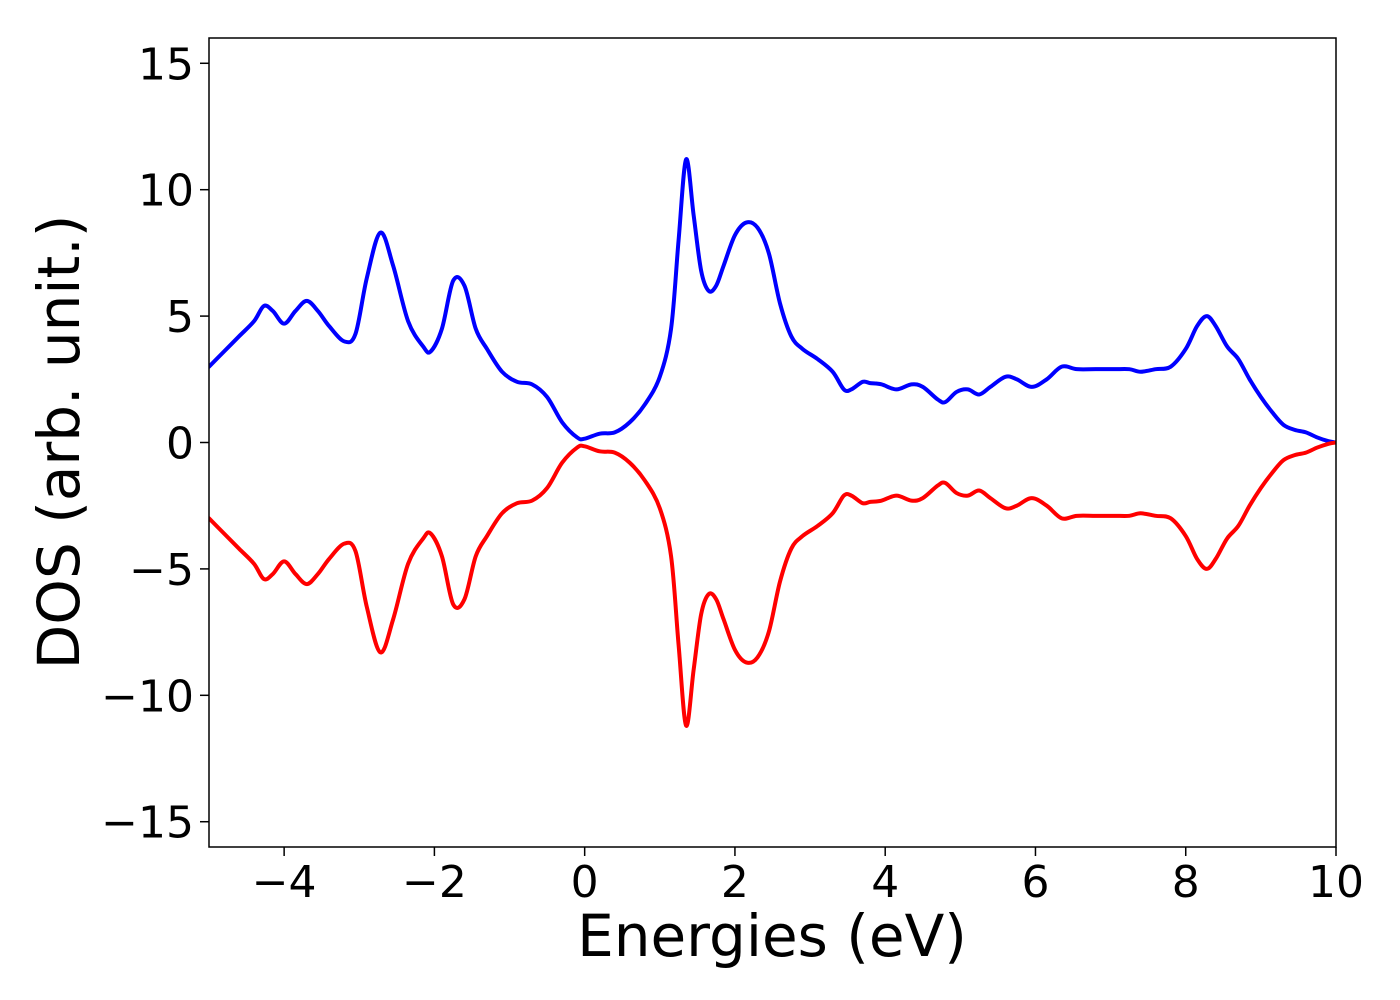  What do you see at coordinates (434, 882) in the screenshot?
I see `x-tick-label: −2` at bounding box center [434, 882].